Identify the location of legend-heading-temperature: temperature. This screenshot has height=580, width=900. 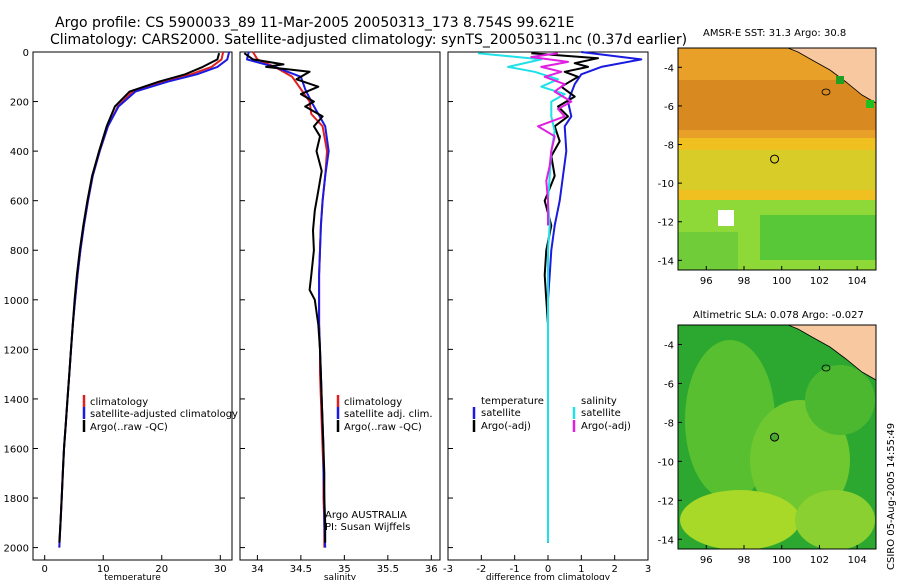
(512, 401).